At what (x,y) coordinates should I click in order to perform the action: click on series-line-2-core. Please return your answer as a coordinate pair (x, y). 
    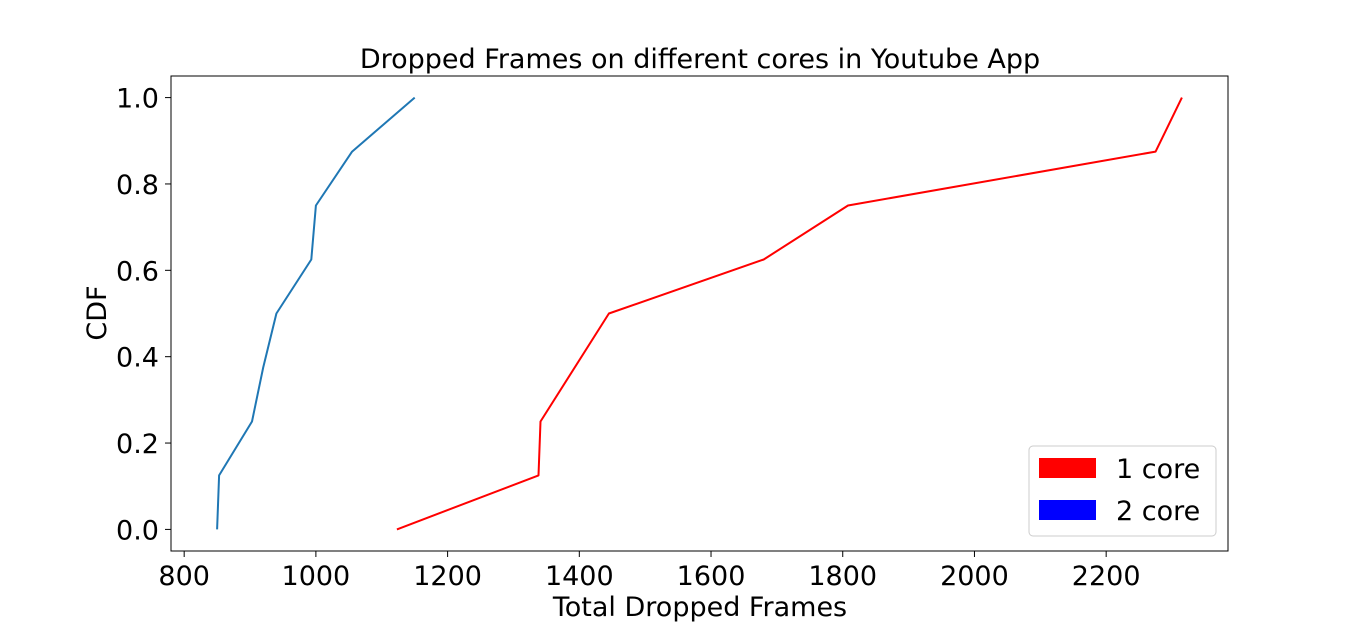
    Looking at the image, I should click on (316, 313).